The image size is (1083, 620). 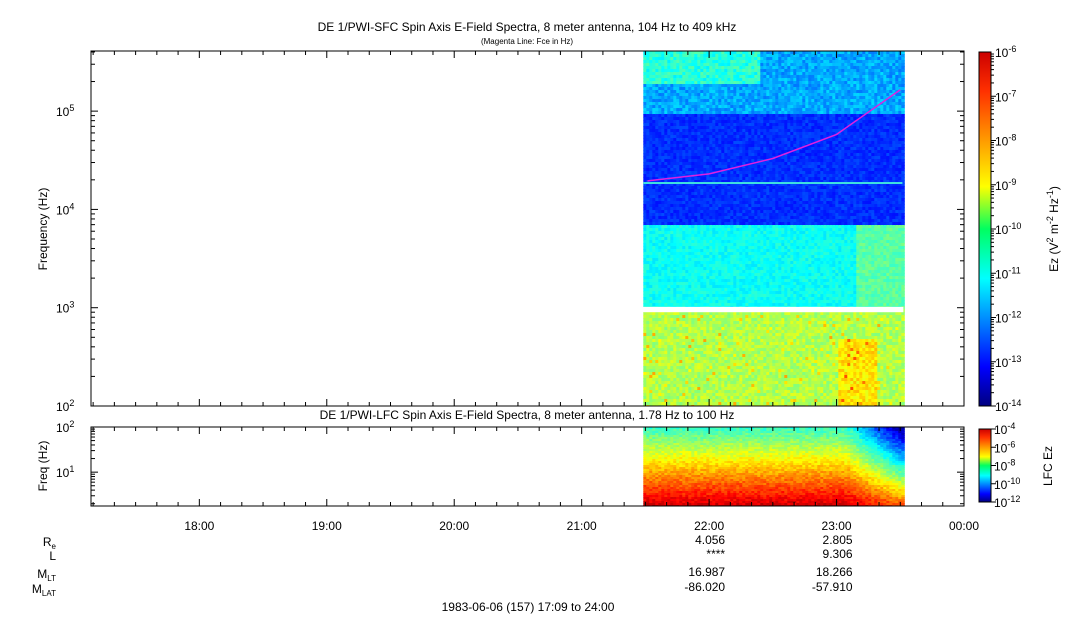 I want to click on time-tick-label: 21:00, so click(x=582, y=526).